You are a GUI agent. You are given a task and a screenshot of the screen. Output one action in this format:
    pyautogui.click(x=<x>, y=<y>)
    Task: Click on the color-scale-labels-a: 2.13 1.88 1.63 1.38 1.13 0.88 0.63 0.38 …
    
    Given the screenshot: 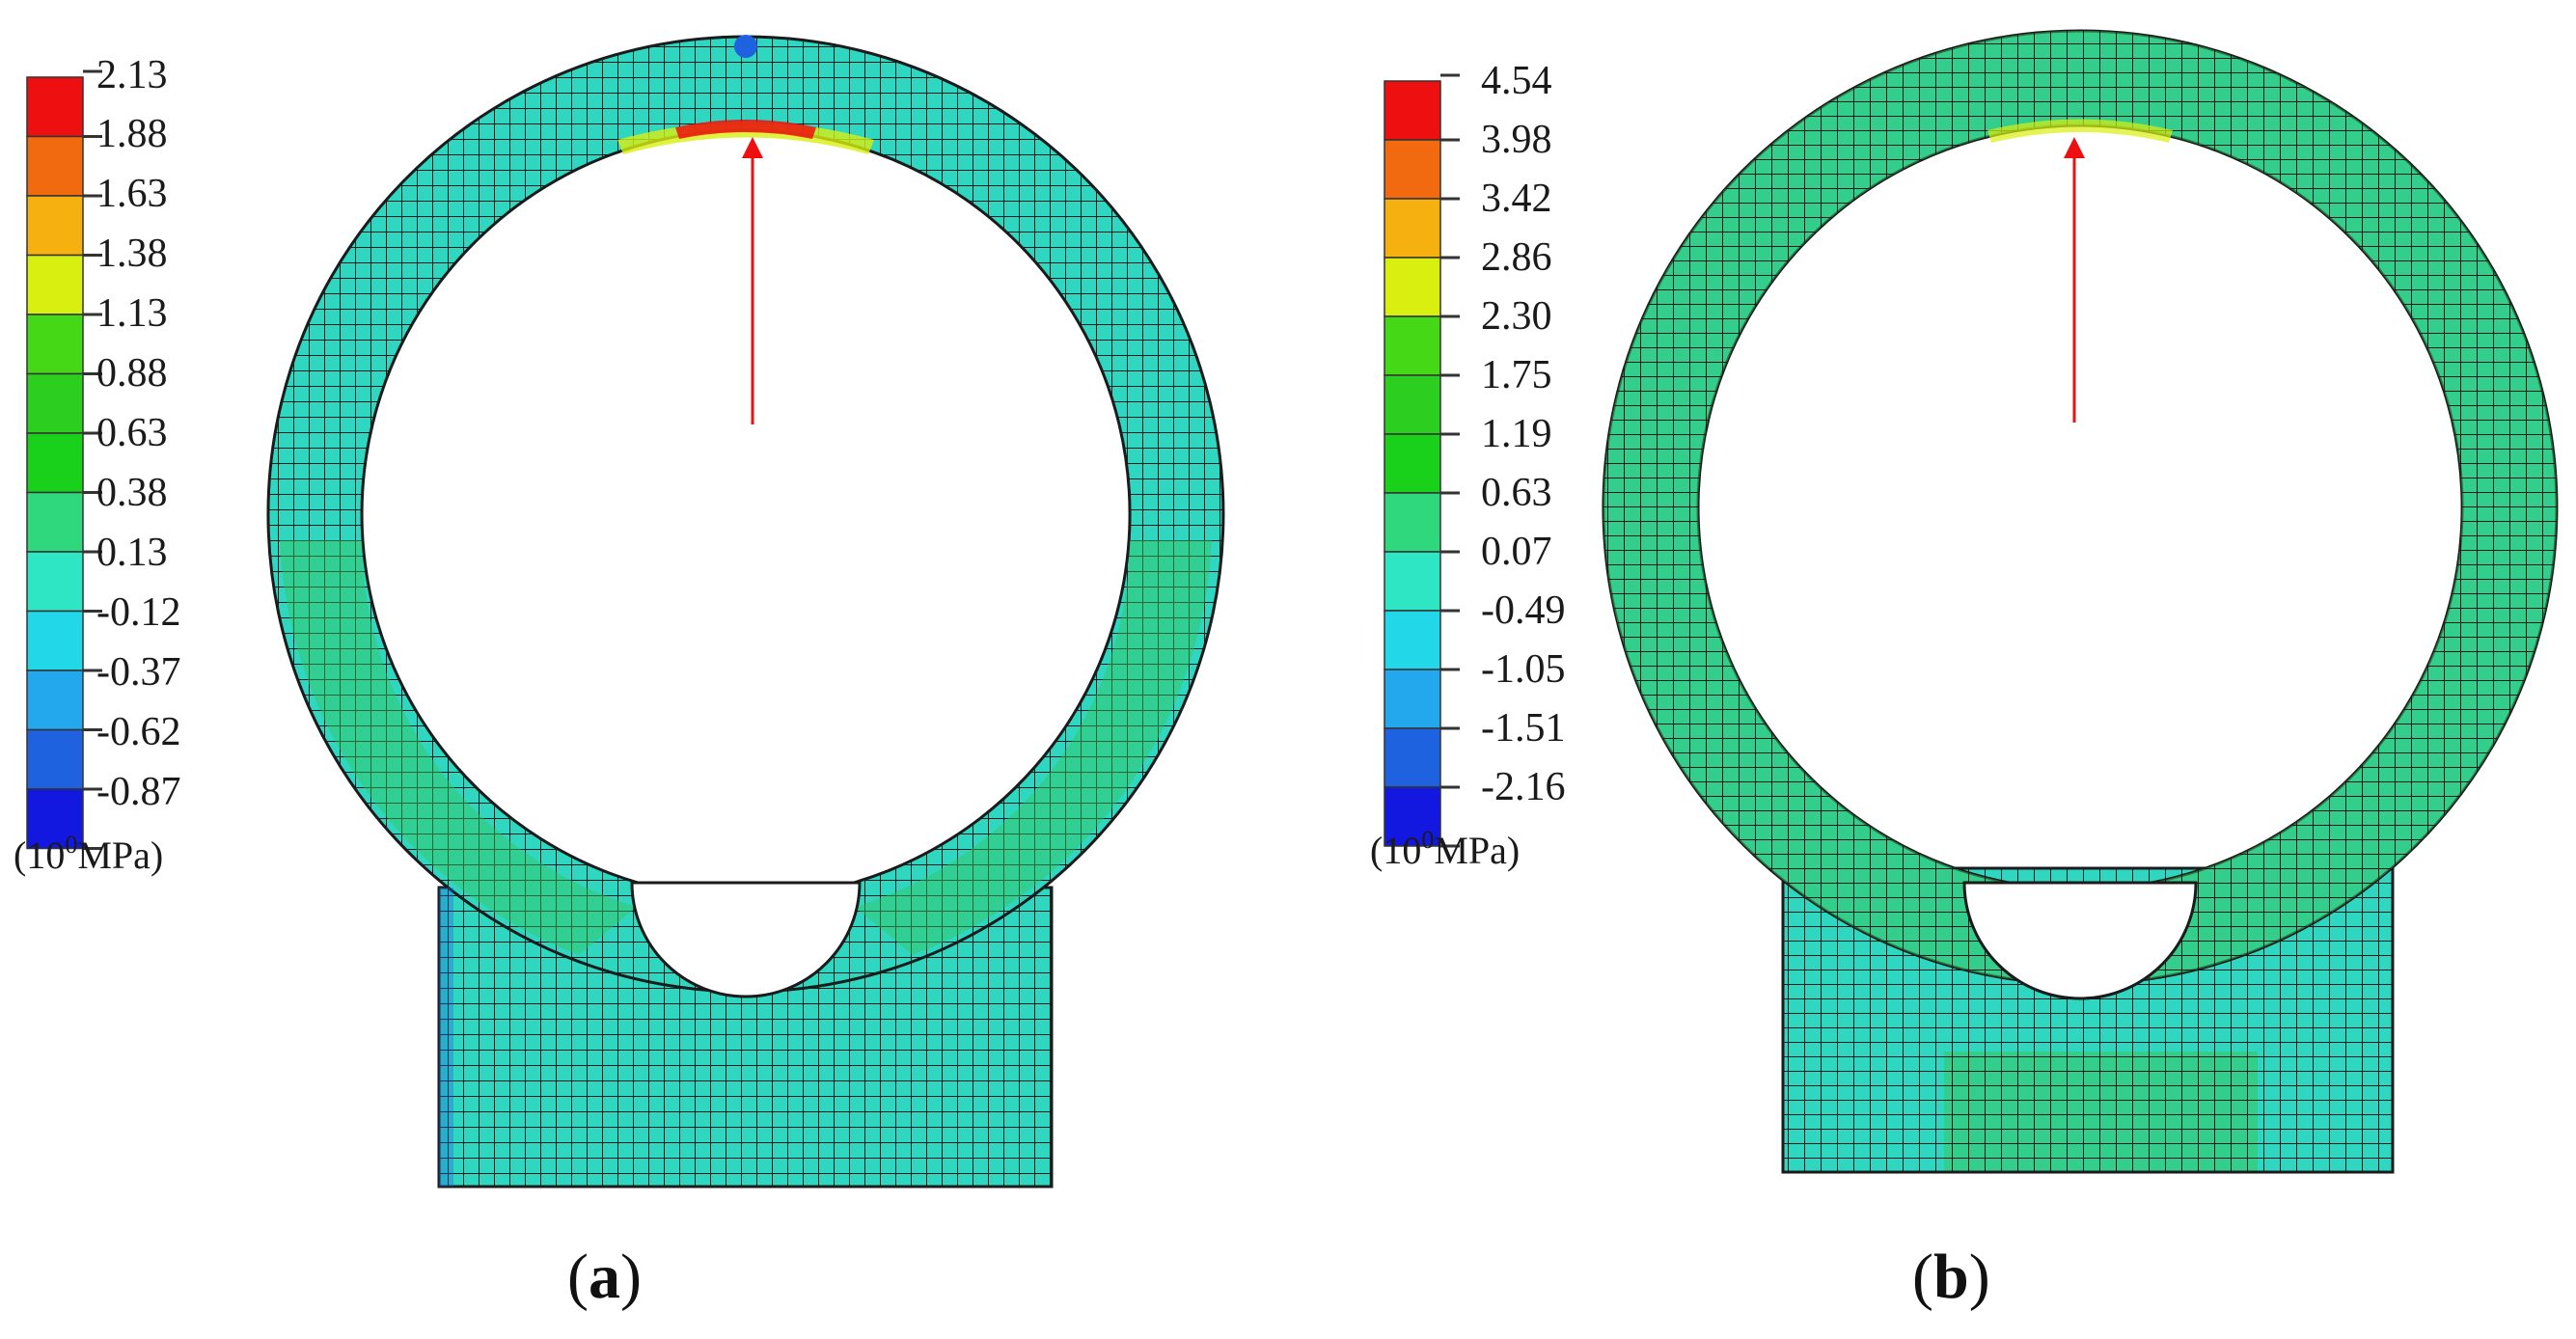 What is the action you would take?
    pyautogui.click(x=138, y=433)
    